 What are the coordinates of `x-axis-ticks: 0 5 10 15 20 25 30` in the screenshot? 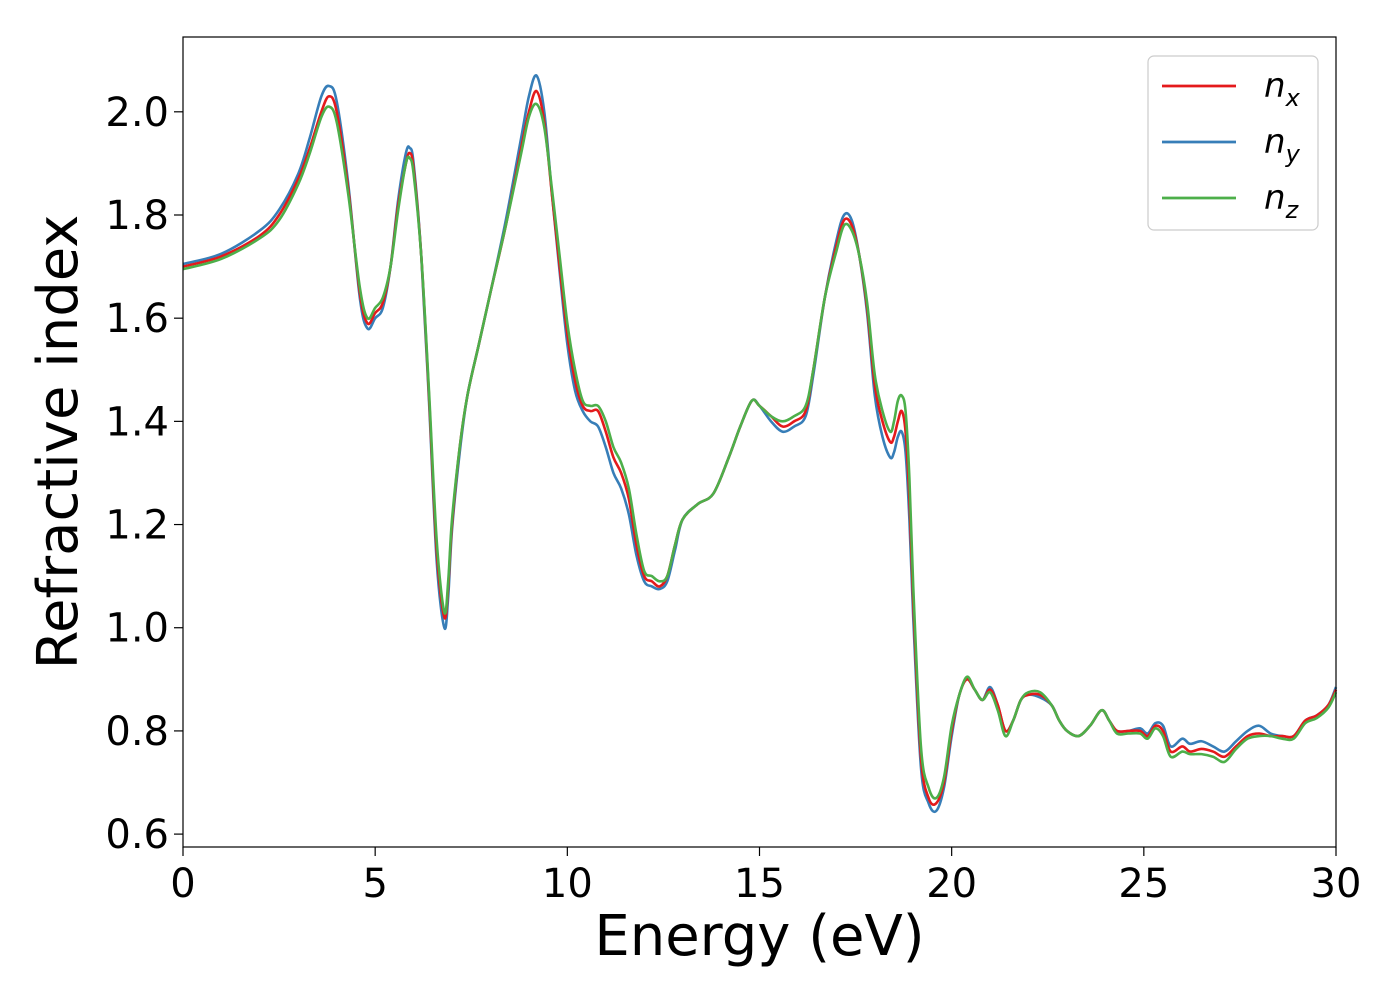 It's located at (765, 877).